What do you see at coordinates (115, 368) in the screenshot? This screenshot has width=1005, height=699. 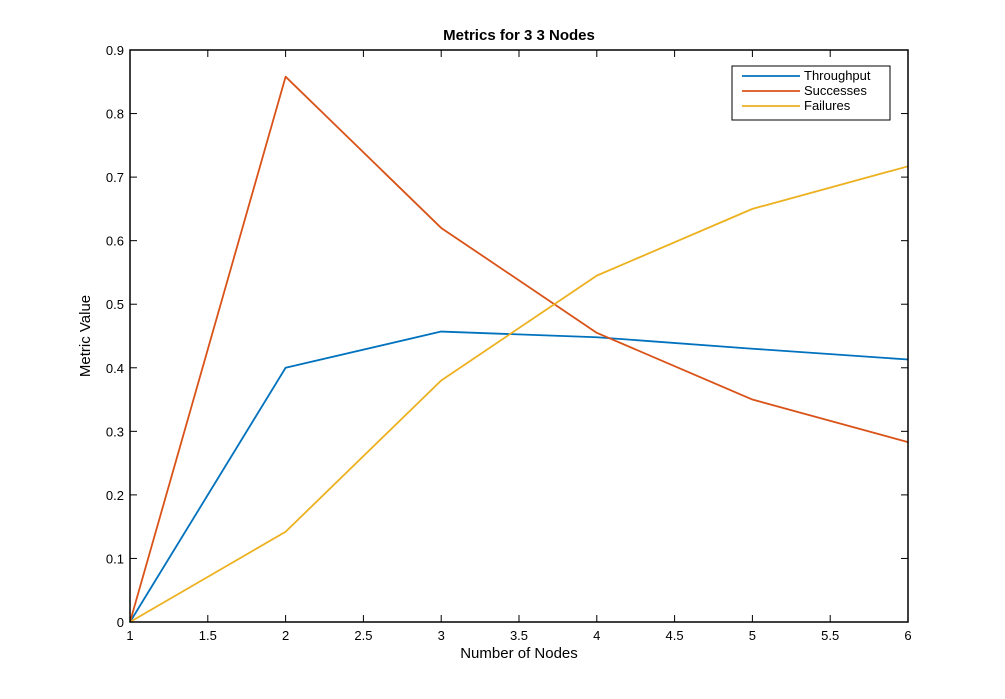 I see `y-tick-label: 0.4` at bounding box center [115, 368].